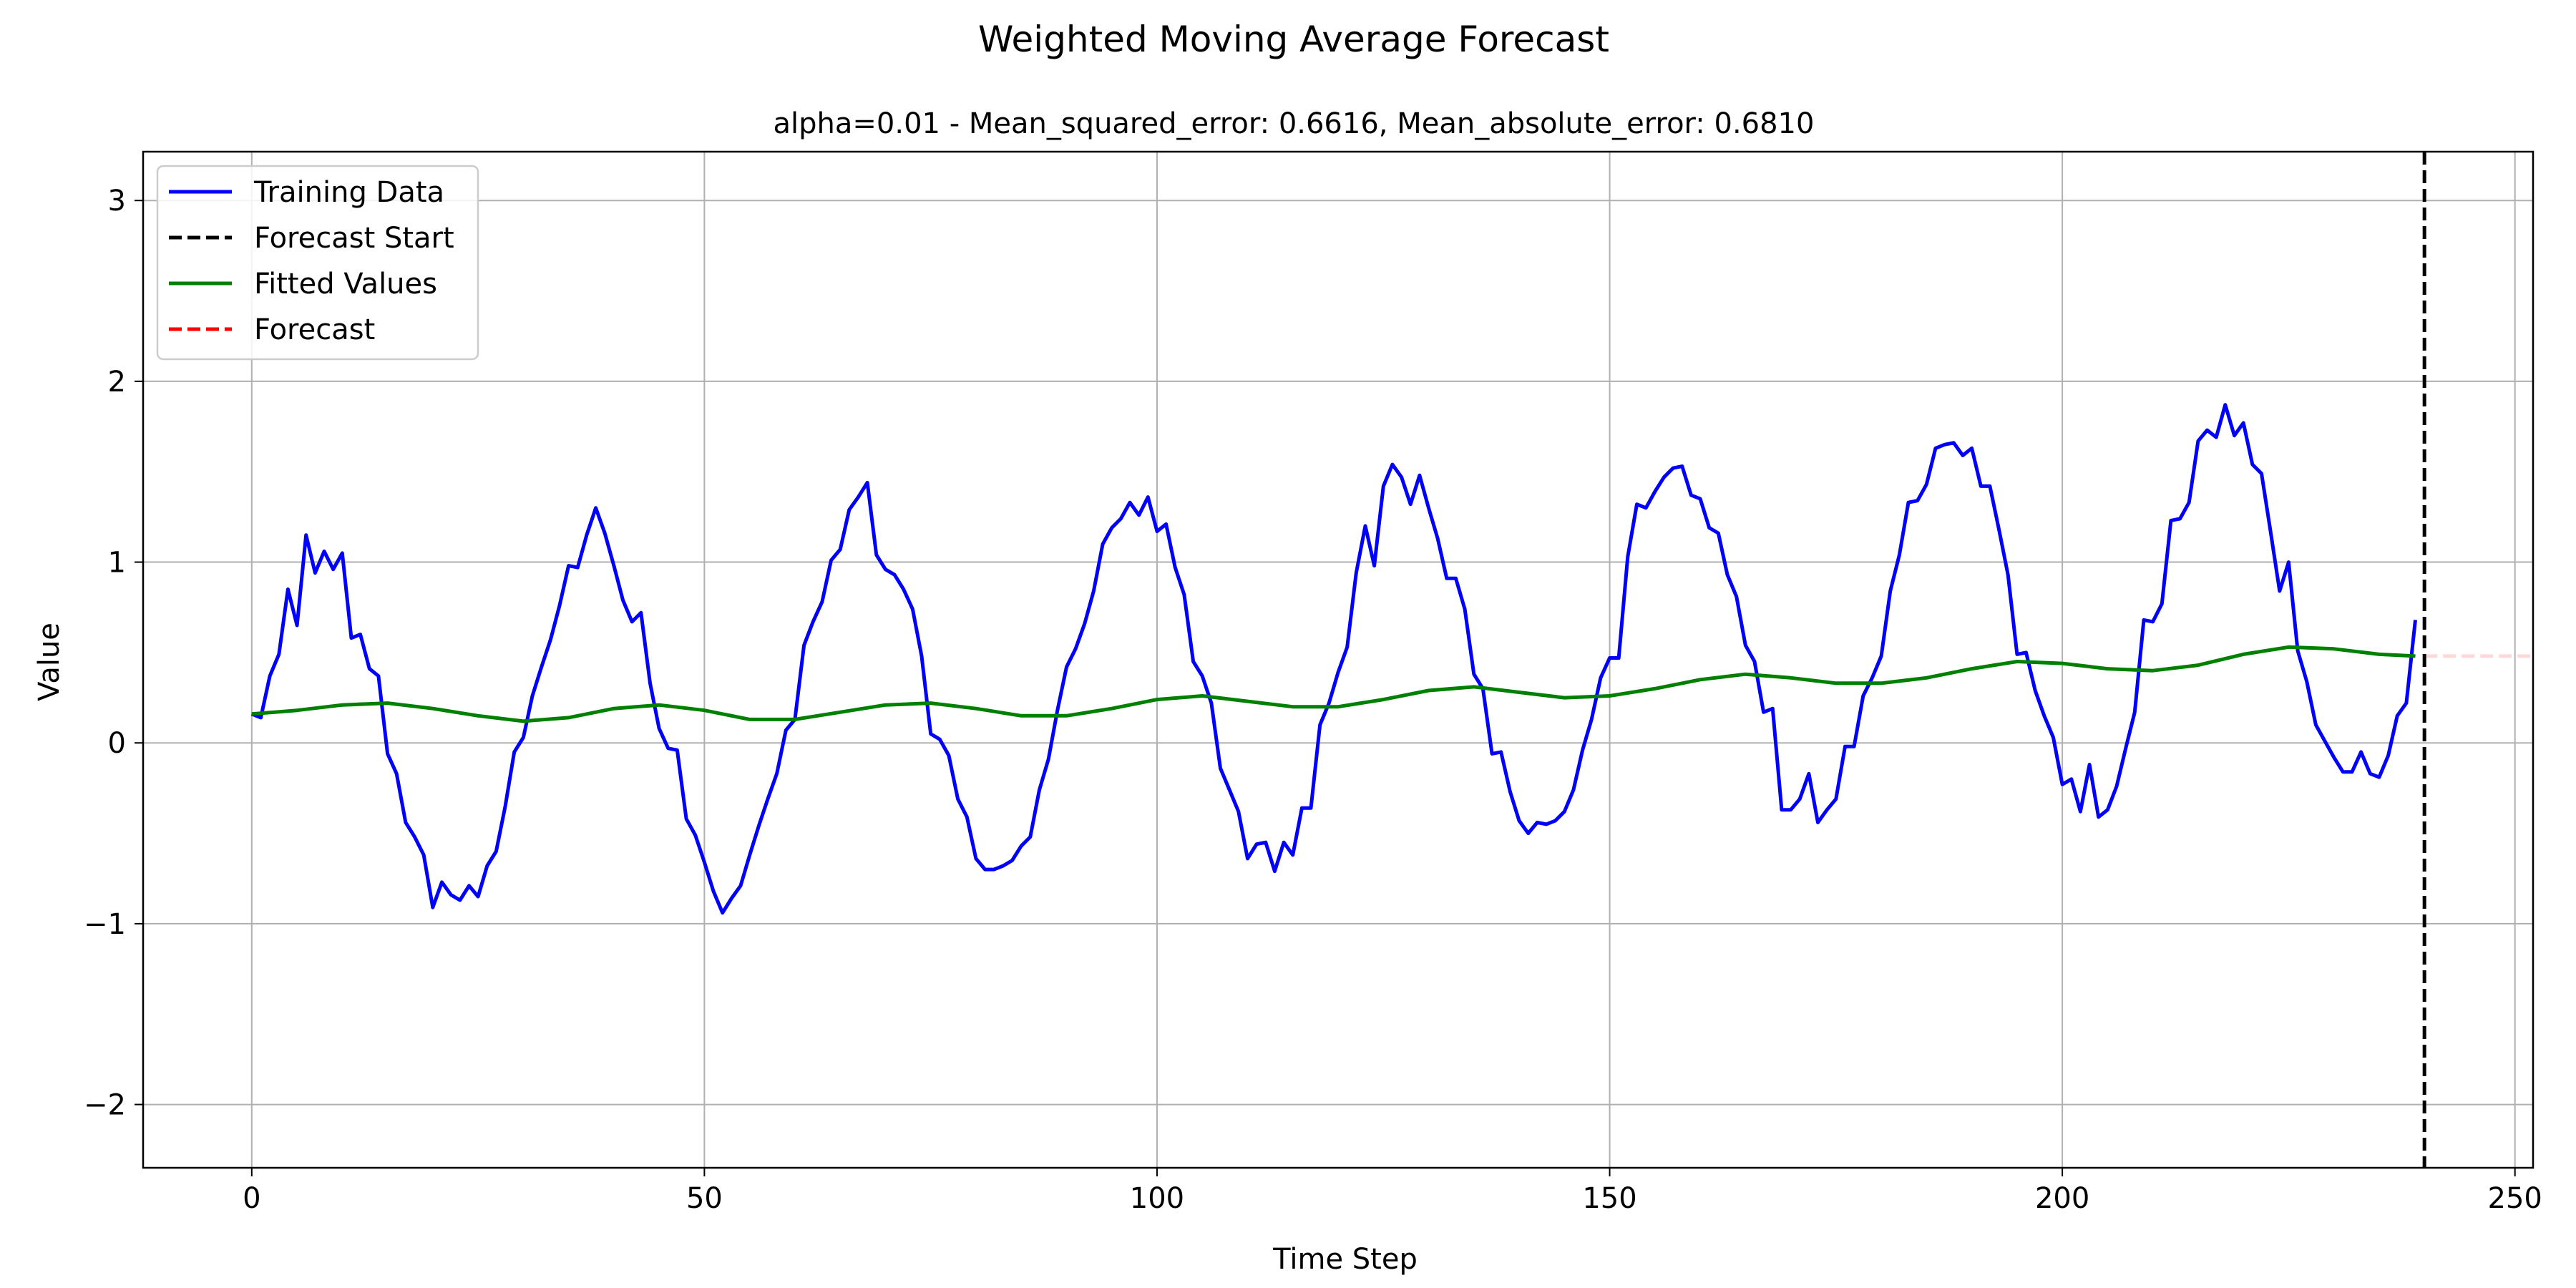 This screenshot has height=1288, width=2576. I want to click on y-tick-label: 2, so click(117, 382).